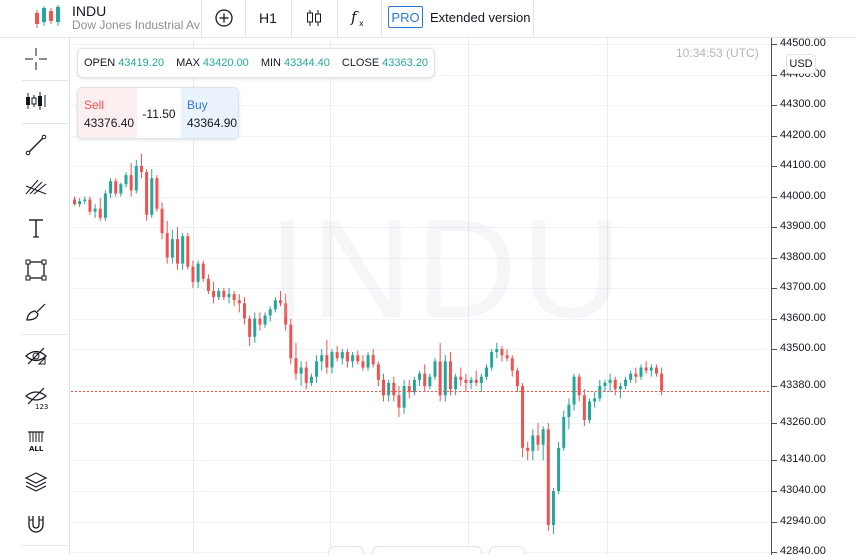  What do you see at coordinates (136, 25) in the screenshot?
I see `symbol-description: Dow Jones Industrial Ave` at bounding box center [136, 25].